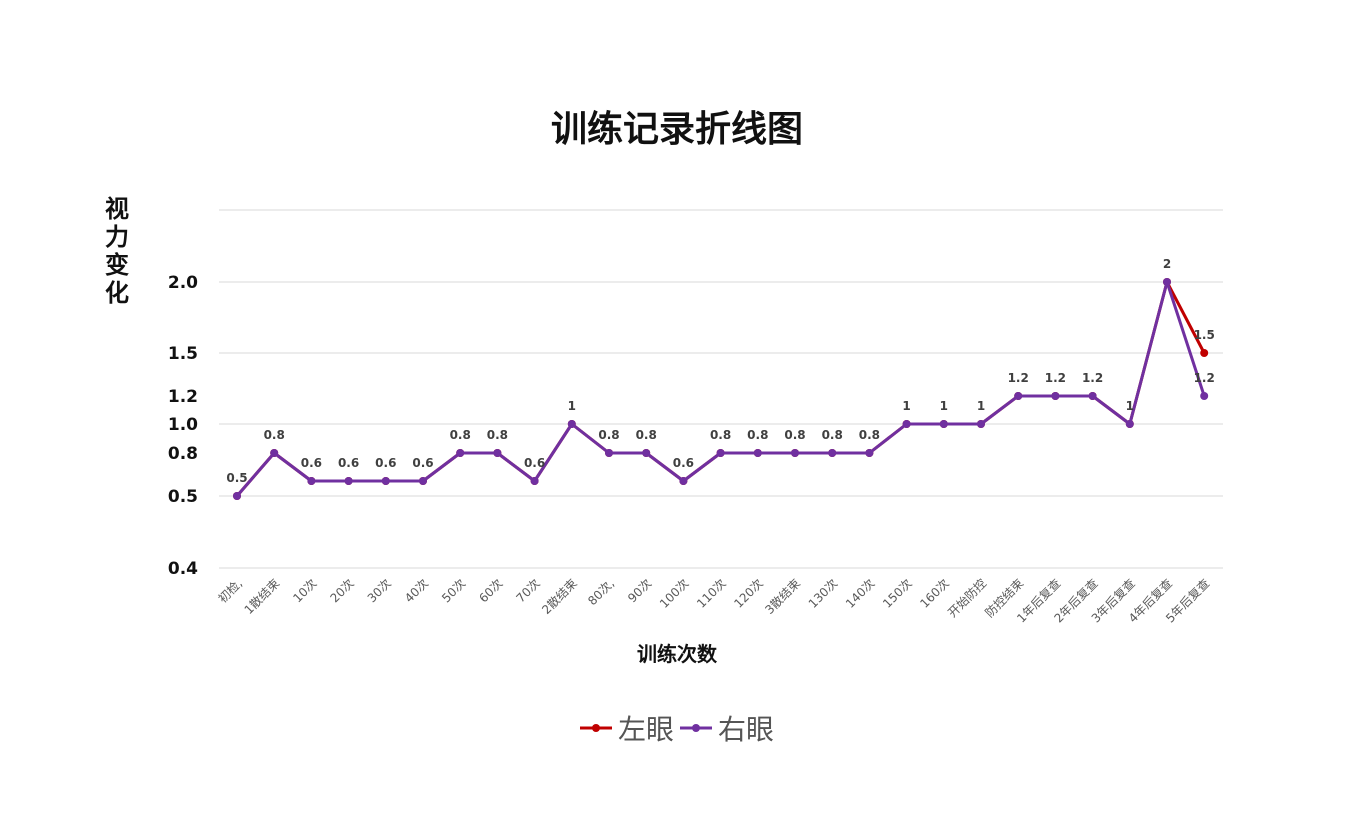 The width and height of the screenshot is (1354, 815). What do you see at coordinates (676, 129) in the screenshot?
I see `chart-title: 训练记录折线图` at bounding box center [676, 129].